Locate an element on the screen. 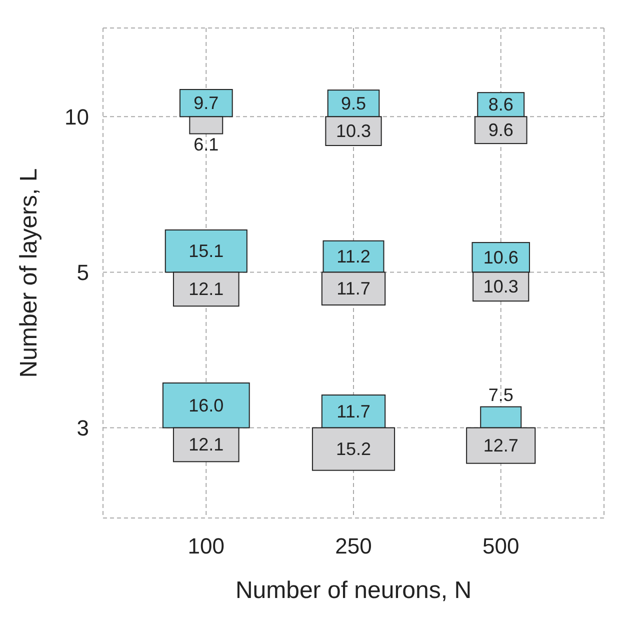 The image size is (622, 637). data-label: 9.6 is located at coordinates (501, 130).